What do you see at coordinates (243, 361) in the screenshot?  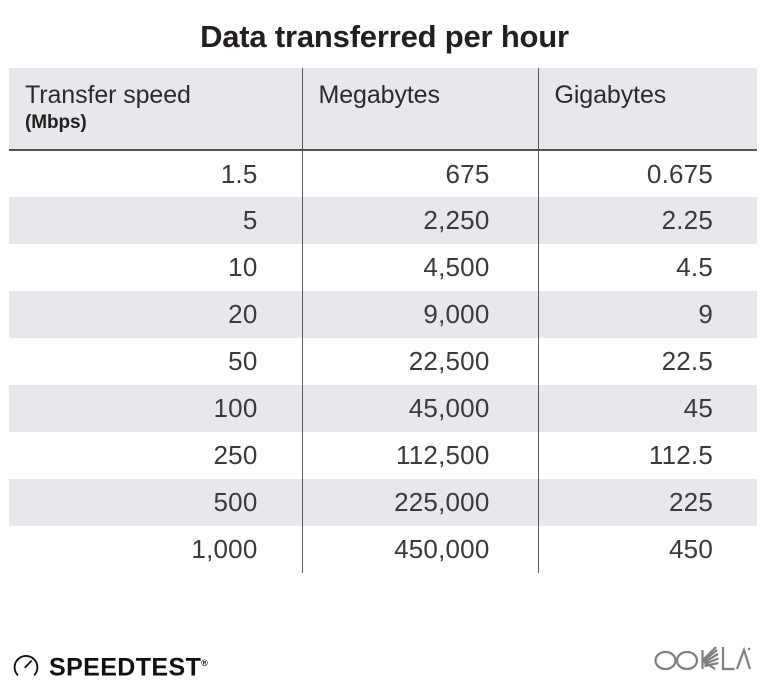 I see `cell-transfer-speed: 50` at bounding box center [243, 361].